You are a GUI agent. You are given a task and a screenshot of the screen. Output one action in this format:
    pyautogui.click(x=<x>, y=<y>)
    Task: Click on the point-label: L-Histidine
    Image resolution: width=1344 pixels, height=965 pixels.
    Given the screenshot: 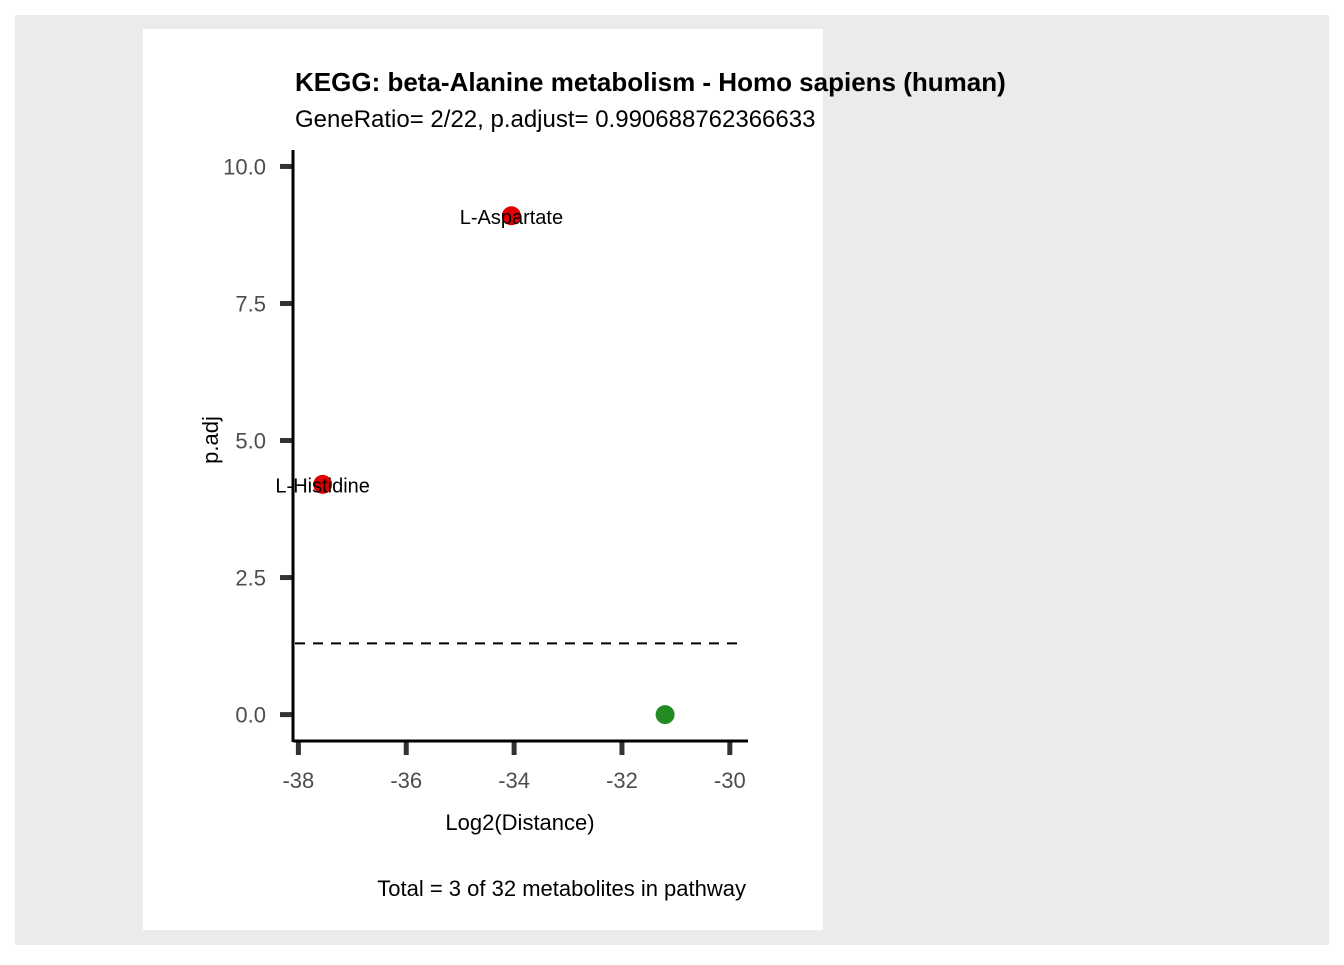 What is the action you would take?
    pyautogui.click(x=322, y=486)
    